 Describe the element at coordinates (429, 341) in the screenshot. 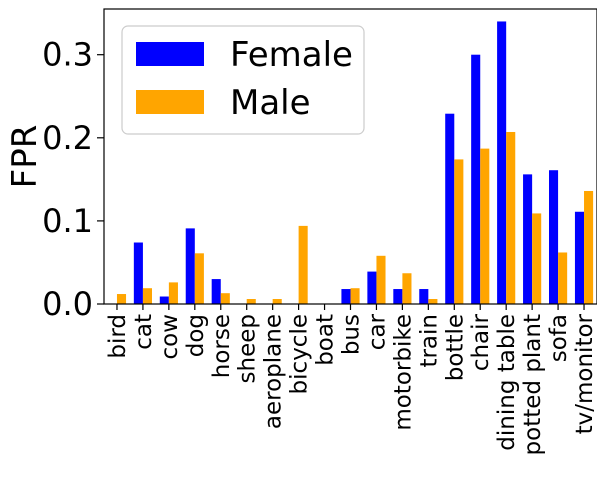

I see `x-tick-label: train` at that location.